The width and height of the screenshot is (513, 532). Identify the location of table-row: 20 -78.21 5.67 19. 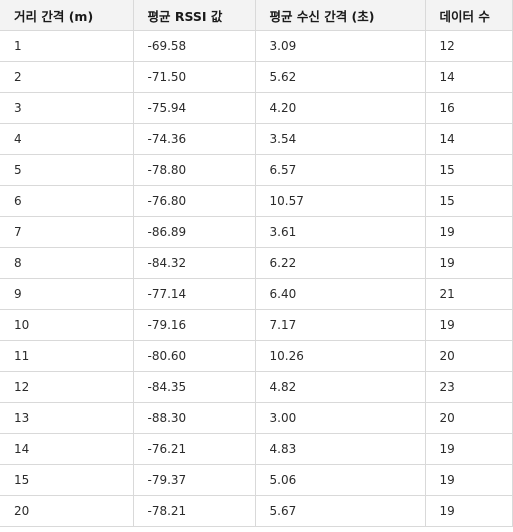
(256, 511).